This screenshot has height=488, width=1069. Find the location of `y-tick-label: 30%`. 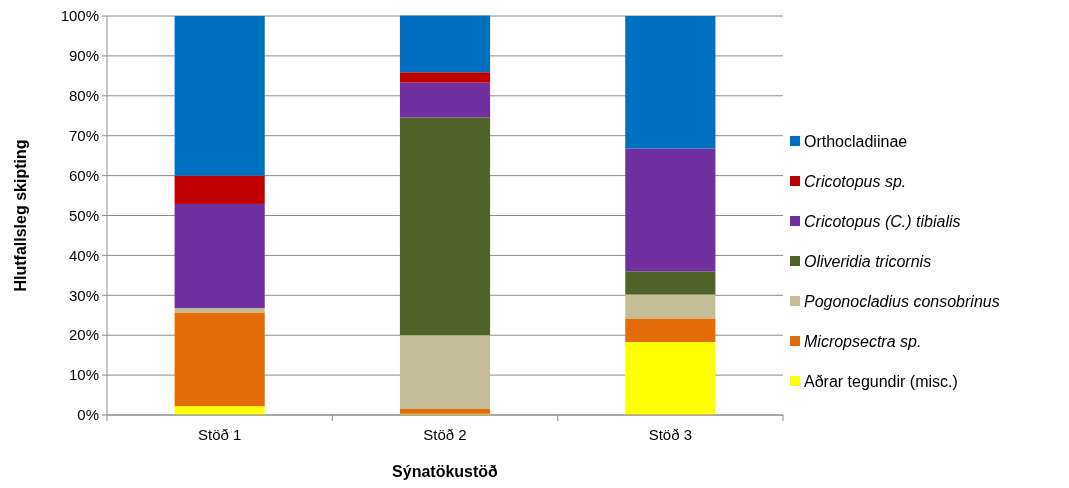

y-tick-label: 30% is located at coordinates (83, 295).